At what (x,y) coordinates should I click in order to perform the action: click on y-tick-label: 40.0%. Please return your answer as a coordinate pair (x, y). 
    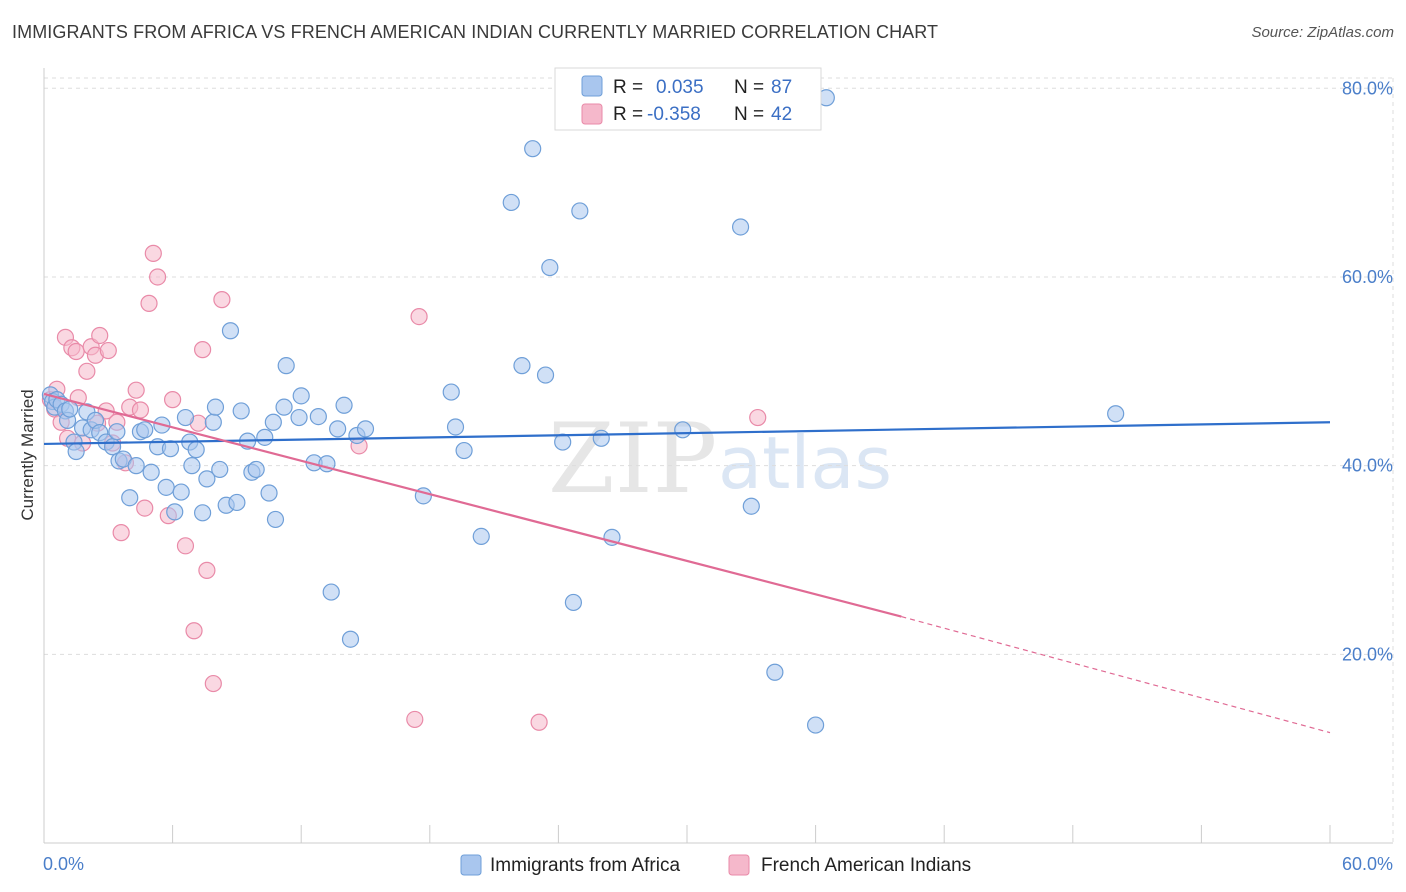
    Looking at the image, I should click on (1367, 466).